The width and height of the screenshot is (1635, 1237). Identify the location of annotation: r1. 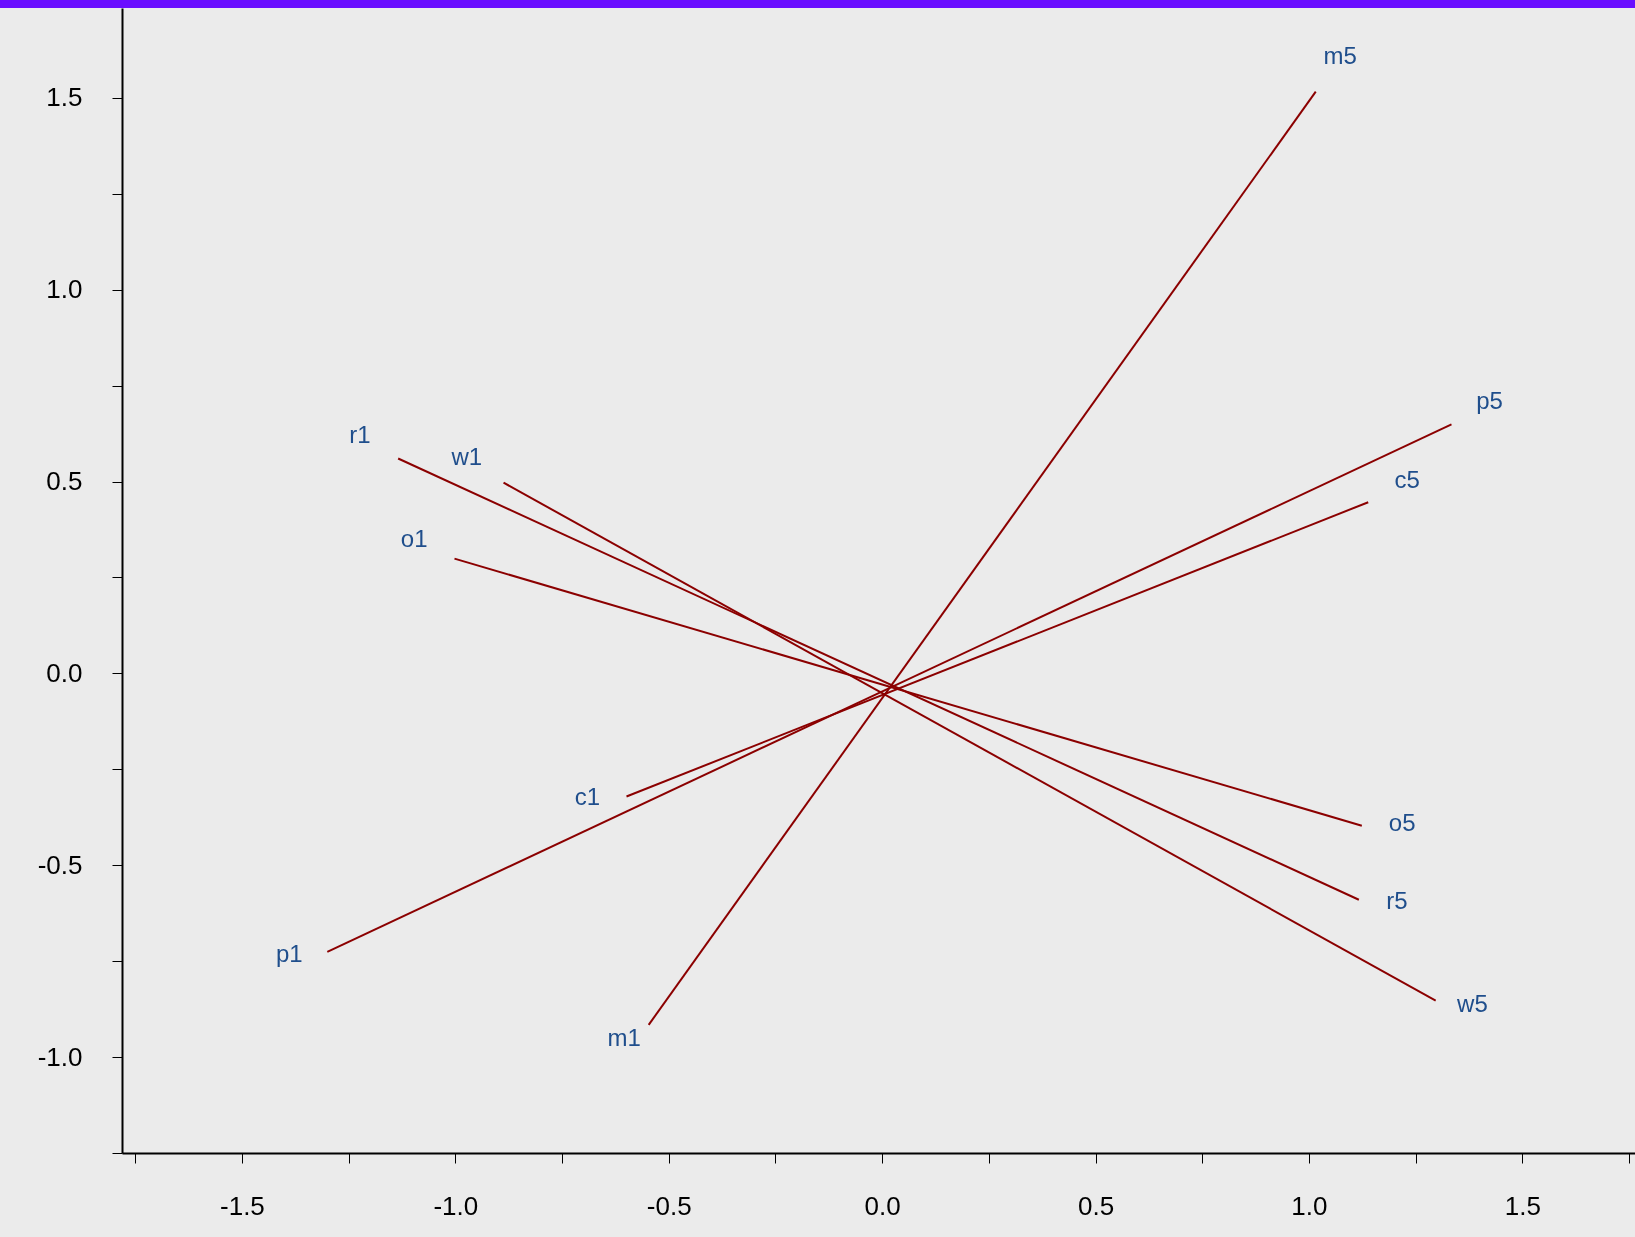
(360, 434).